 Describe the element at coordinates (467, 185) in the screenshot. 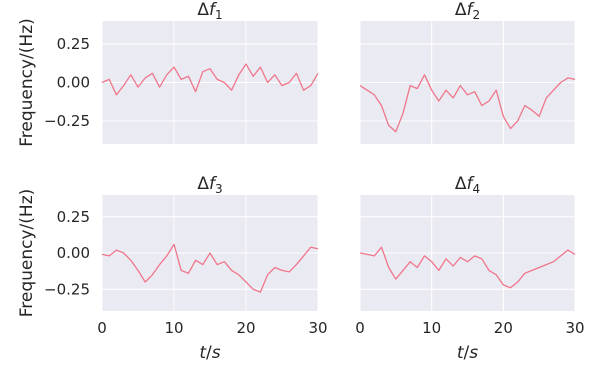

I see `subplot-title: Δf4` at that location.